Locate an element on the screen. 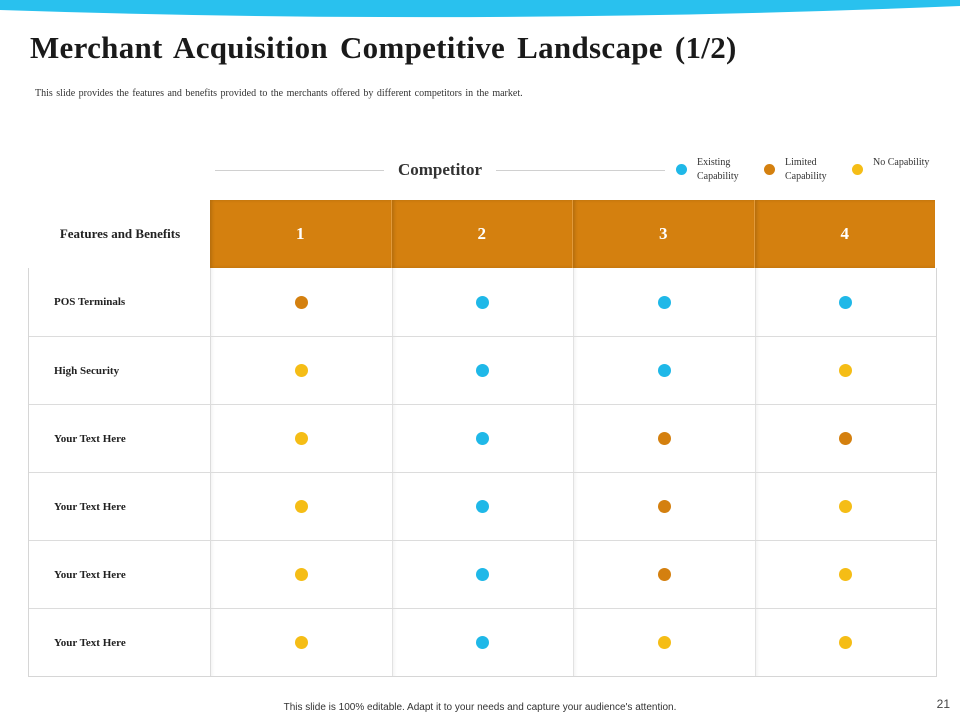  limited-dot-icon is located at coordinates (769, 169).